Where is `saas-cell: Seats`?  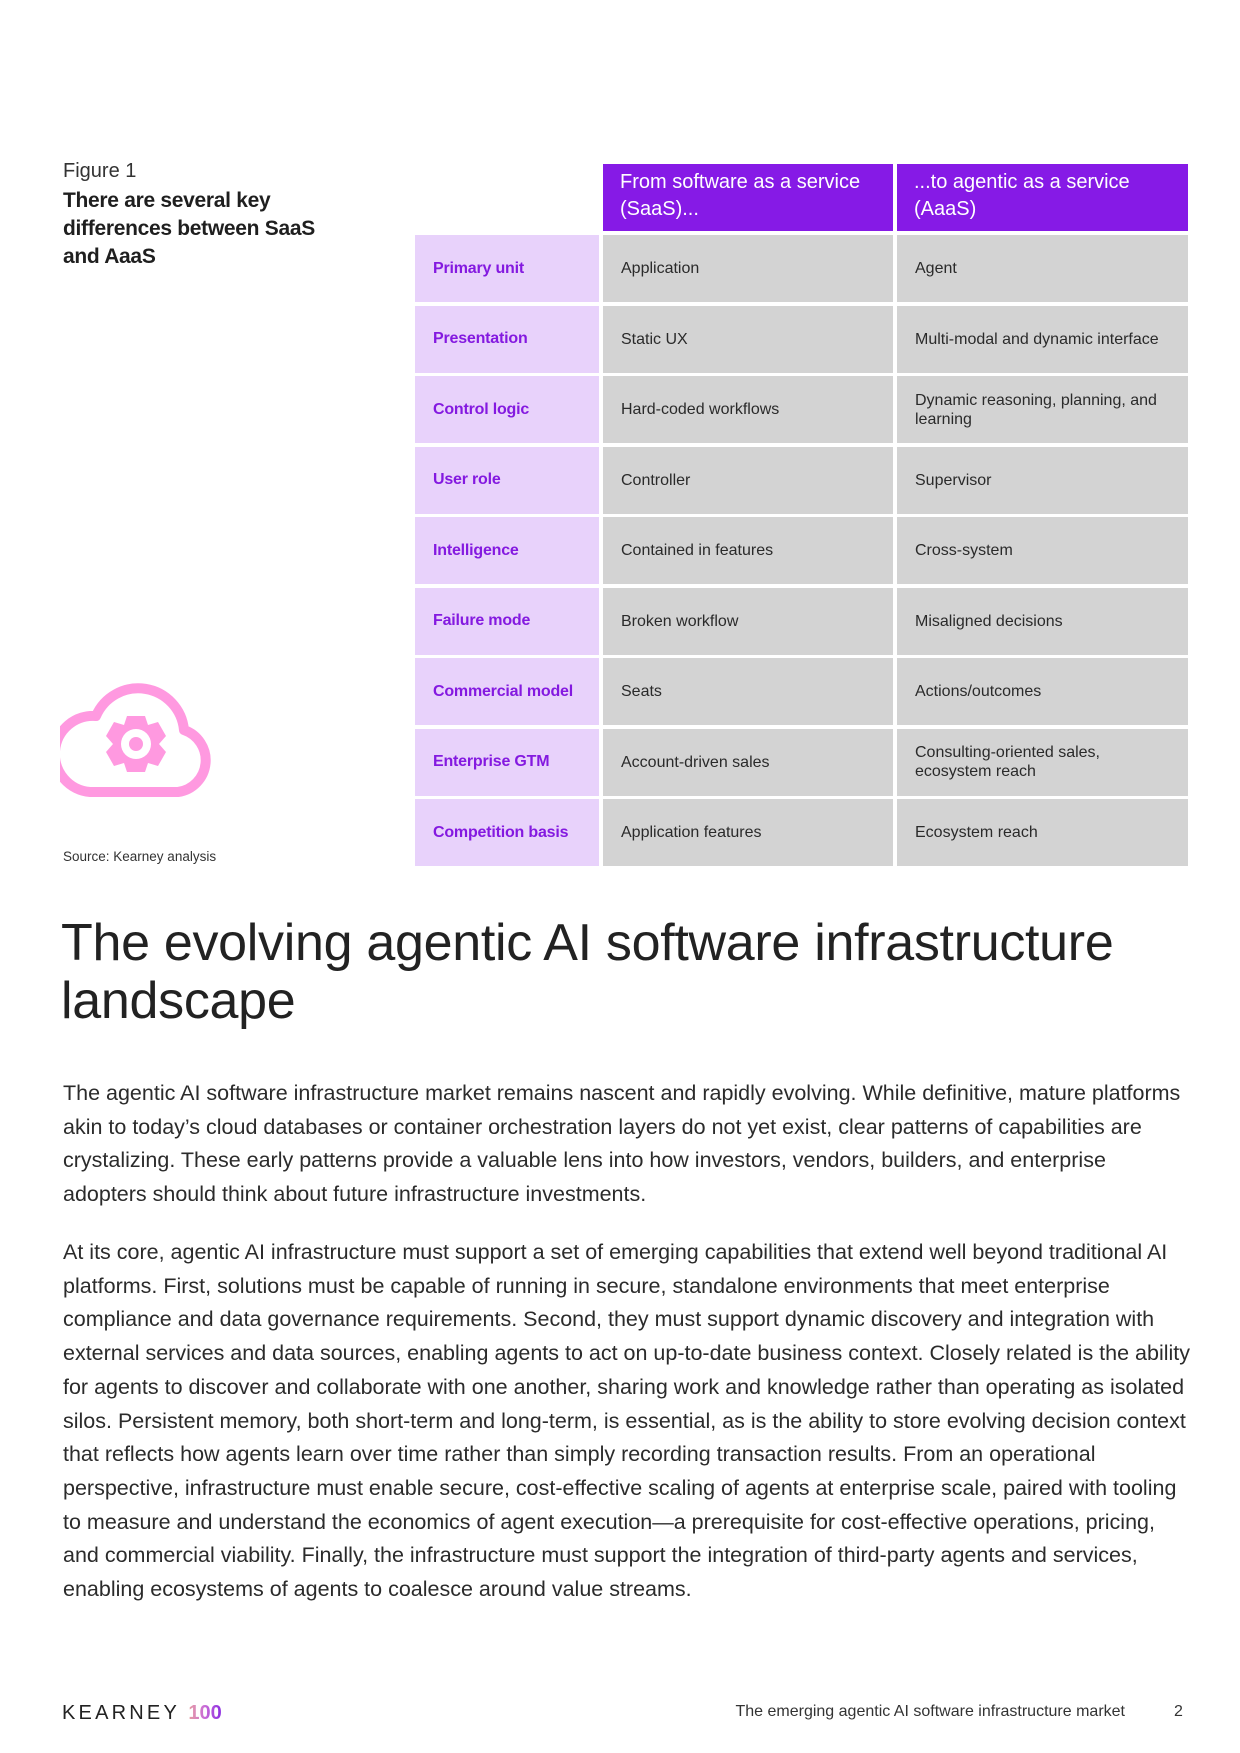 saas-cell: Seats is located at coordinates (748, 691).